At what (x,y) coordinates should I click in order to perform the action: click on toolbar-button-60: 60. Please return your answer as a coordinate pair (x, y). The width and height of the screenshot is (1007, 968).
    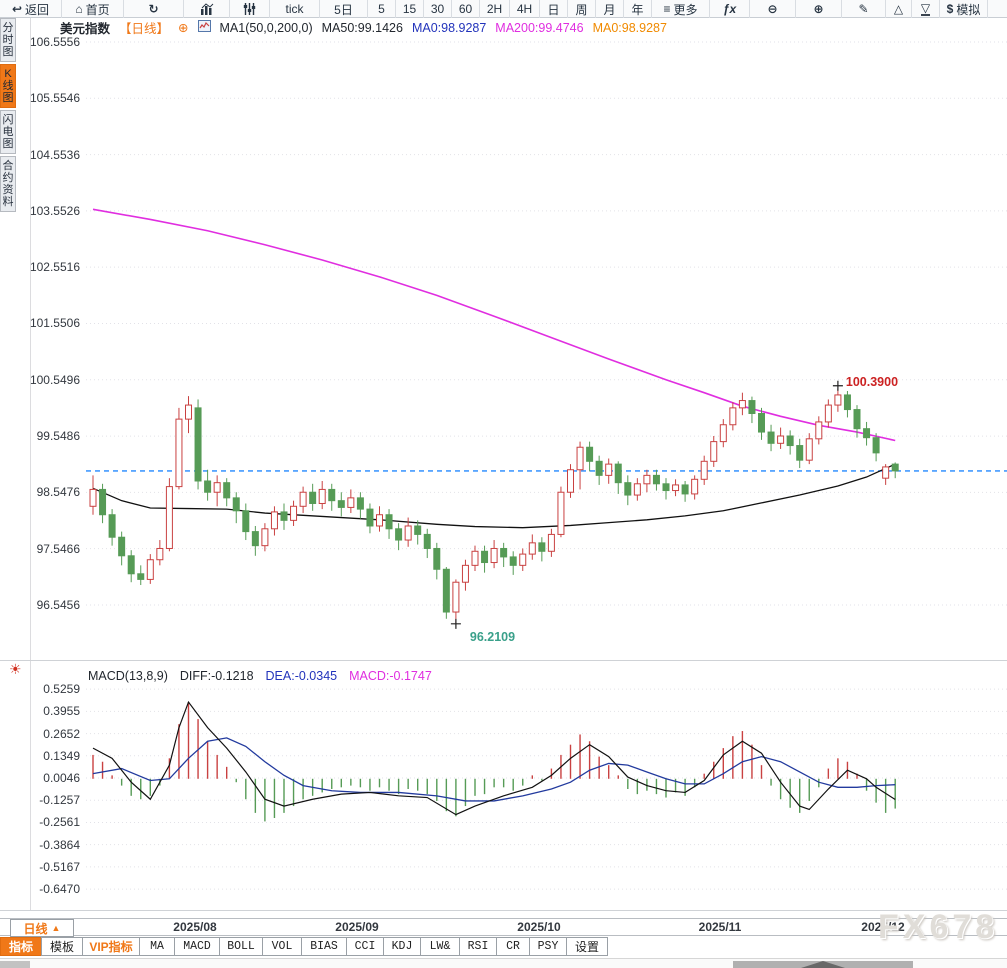
    Looking at the image, I should click on (466, 9).